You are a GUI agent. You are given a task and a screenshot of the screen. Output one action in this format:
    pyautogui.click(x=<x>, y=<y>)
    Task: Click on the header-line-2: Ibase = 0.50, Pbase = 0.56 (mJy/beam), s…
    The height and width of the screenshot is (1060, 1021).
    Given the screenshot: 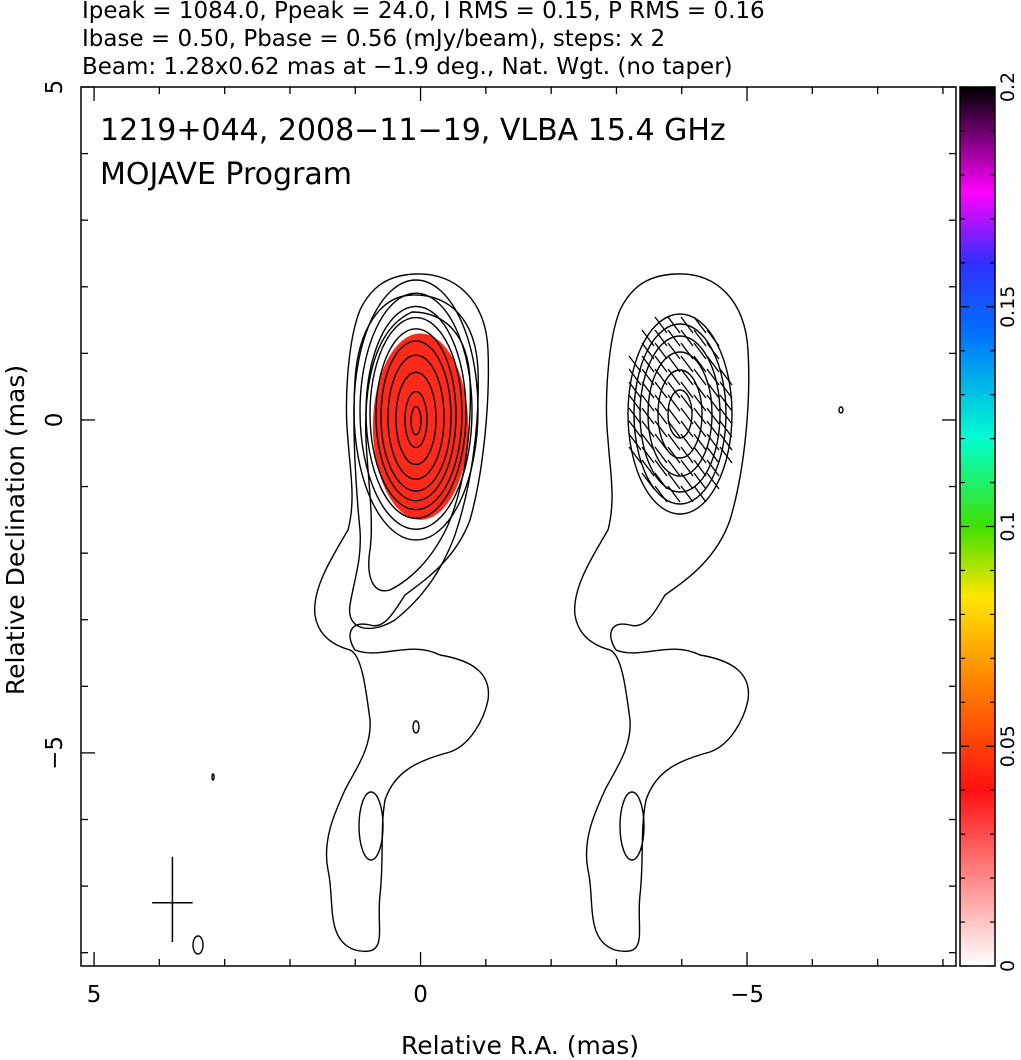 What is the action you would take?
    pyautogui.click(x=373, y=39)
    